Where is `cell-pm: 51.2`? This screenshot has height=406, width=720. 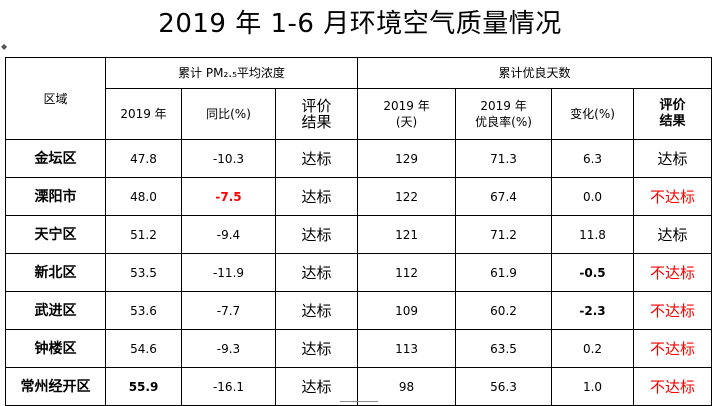 cell-pm: 51.2 is located at coordinates (143, 234).